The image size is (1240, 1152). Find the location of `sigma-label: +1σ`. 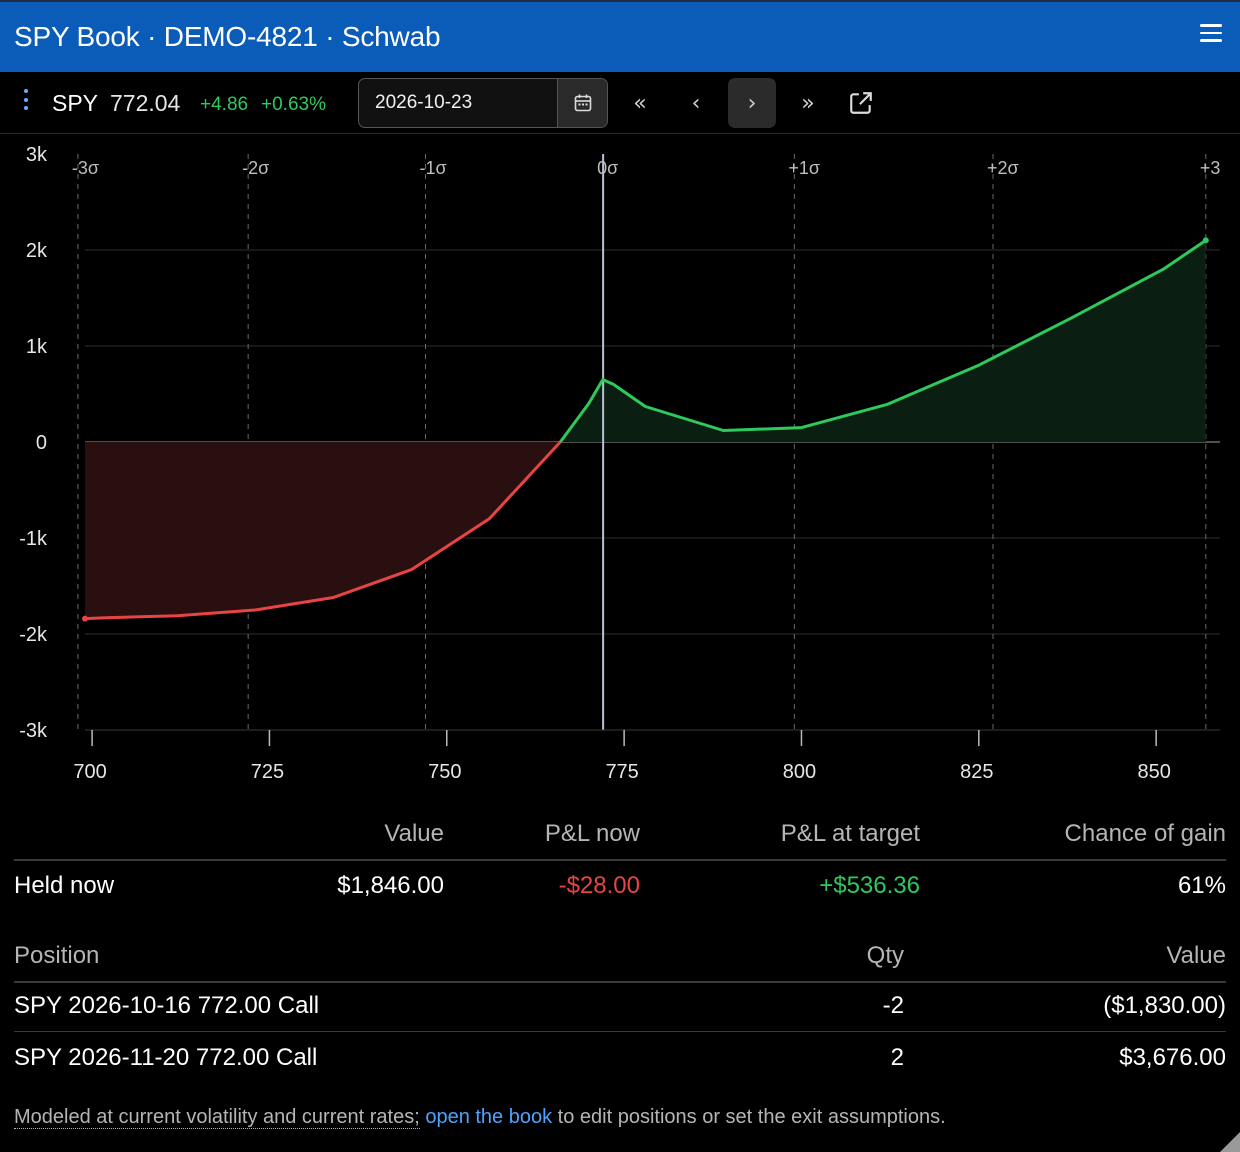

sigma-label: +1σ is located at coordinates (804, 168).